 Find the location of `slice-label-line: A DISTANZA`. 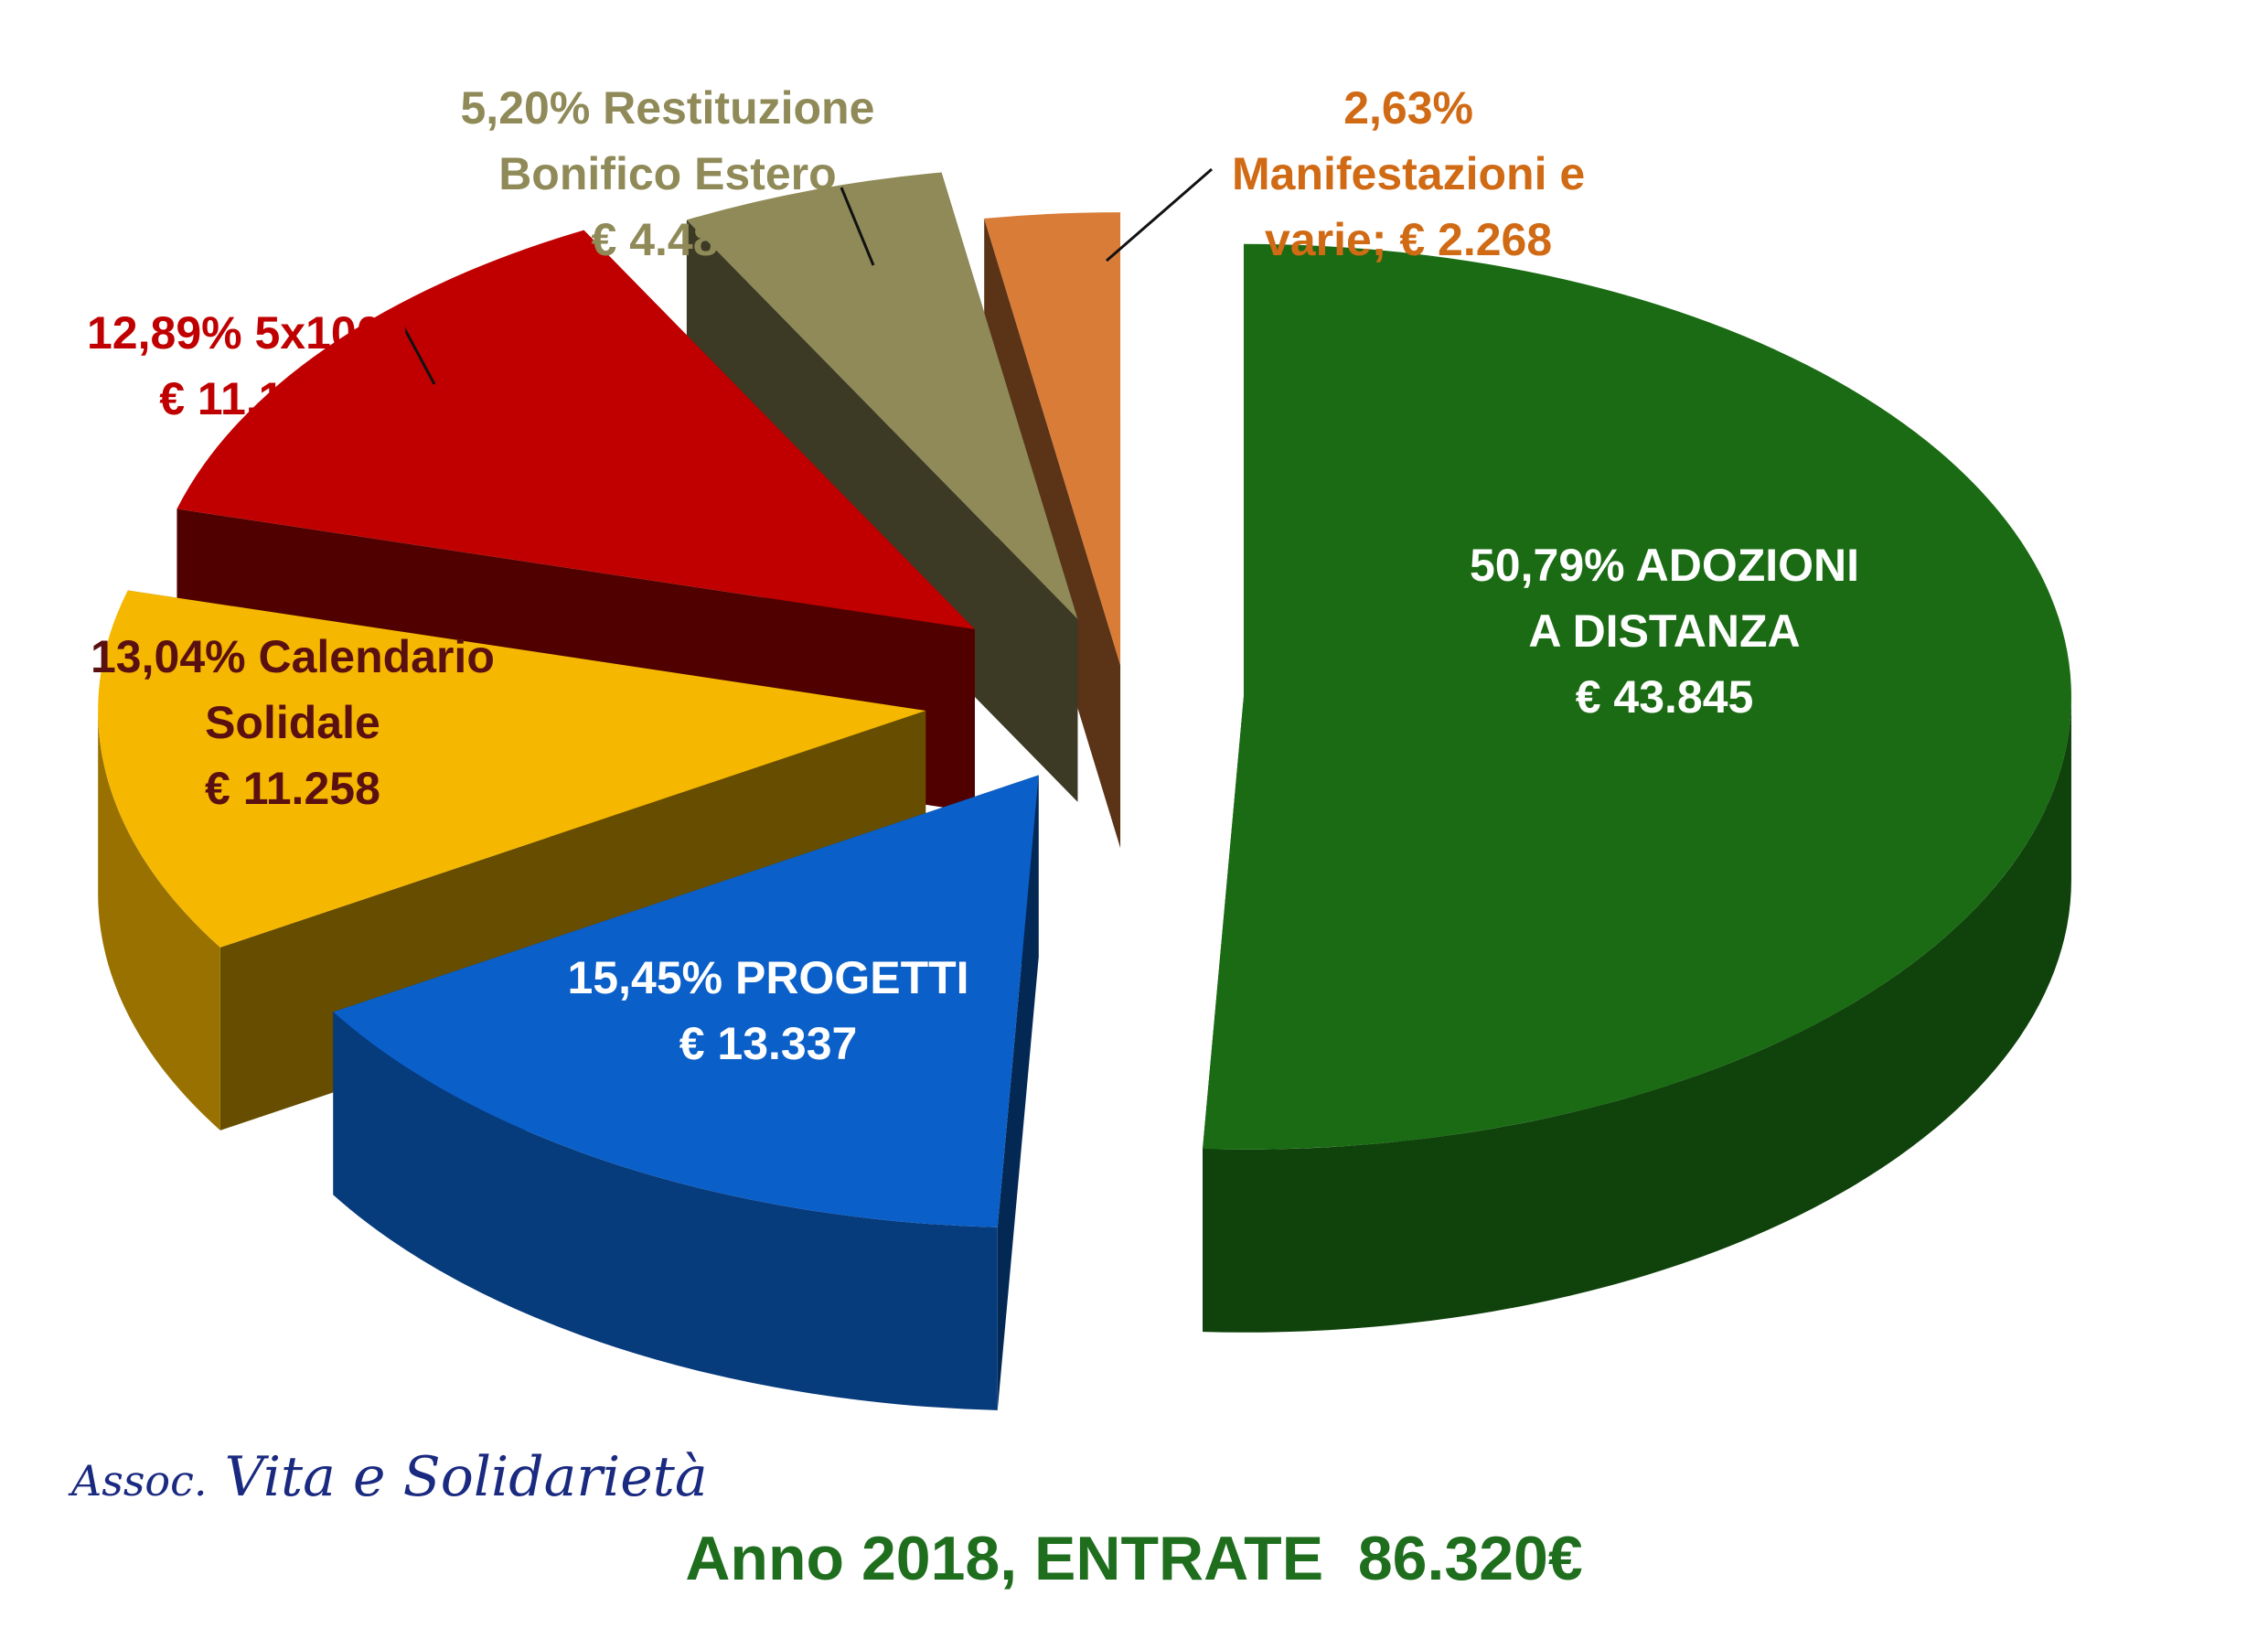

slice-label-line: A DISTANZA is located at coordinates (1664, 631).